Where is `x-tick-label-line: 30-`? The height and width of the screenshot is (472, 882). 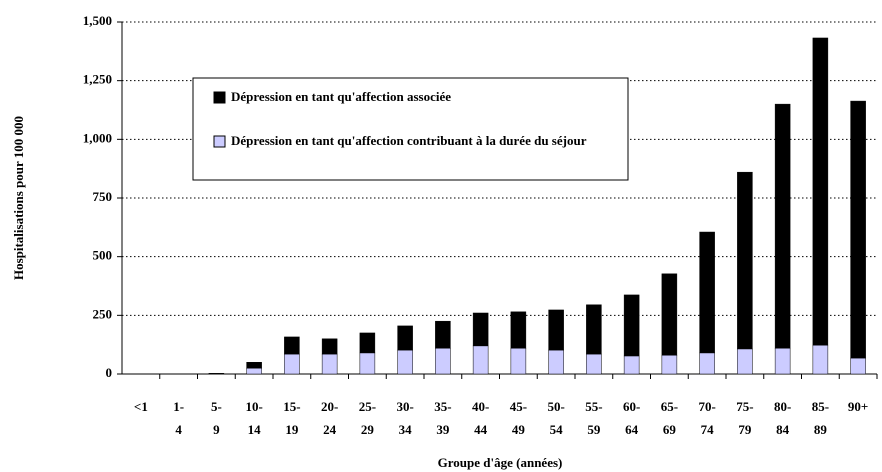
x-tick-label-line: 30- is located at coordinates (404, 406).